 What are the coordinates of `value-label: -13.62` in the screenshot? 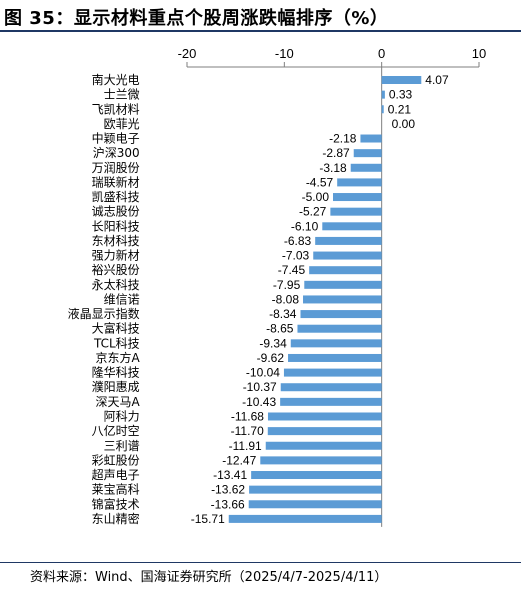 It's located at (228, 490).